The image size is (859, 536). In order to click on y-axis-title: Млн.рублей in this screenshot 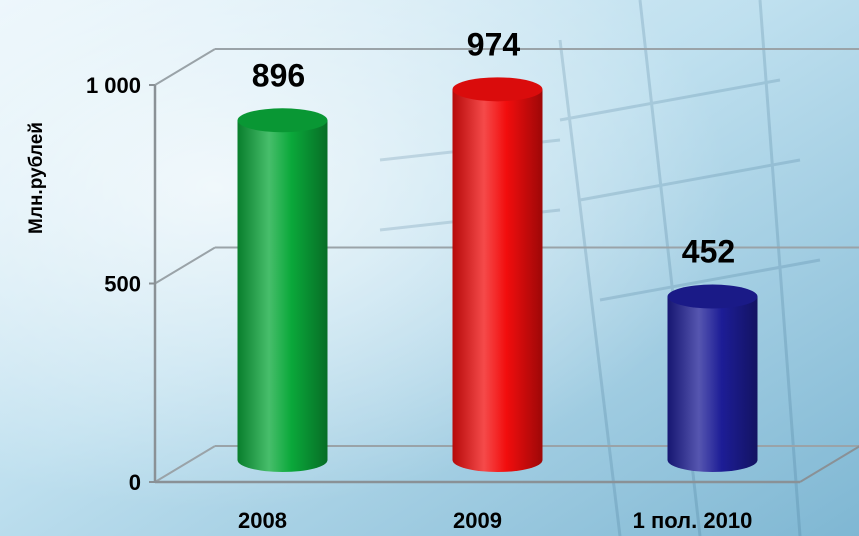, I will do `click(36, 178)`.